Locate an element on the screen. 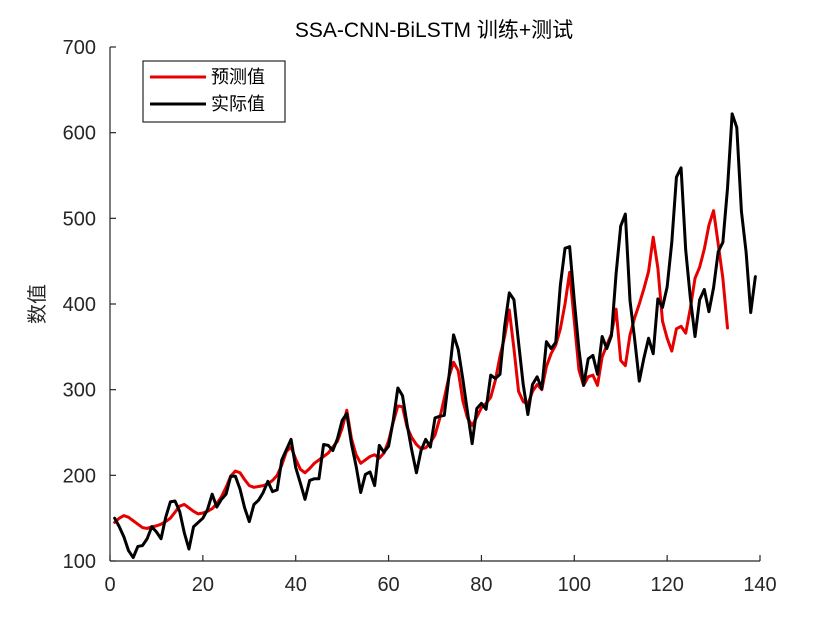  chart-title: SSA-CNN-BiLSTM 训练+测试 is located at coordinates (434, 30).